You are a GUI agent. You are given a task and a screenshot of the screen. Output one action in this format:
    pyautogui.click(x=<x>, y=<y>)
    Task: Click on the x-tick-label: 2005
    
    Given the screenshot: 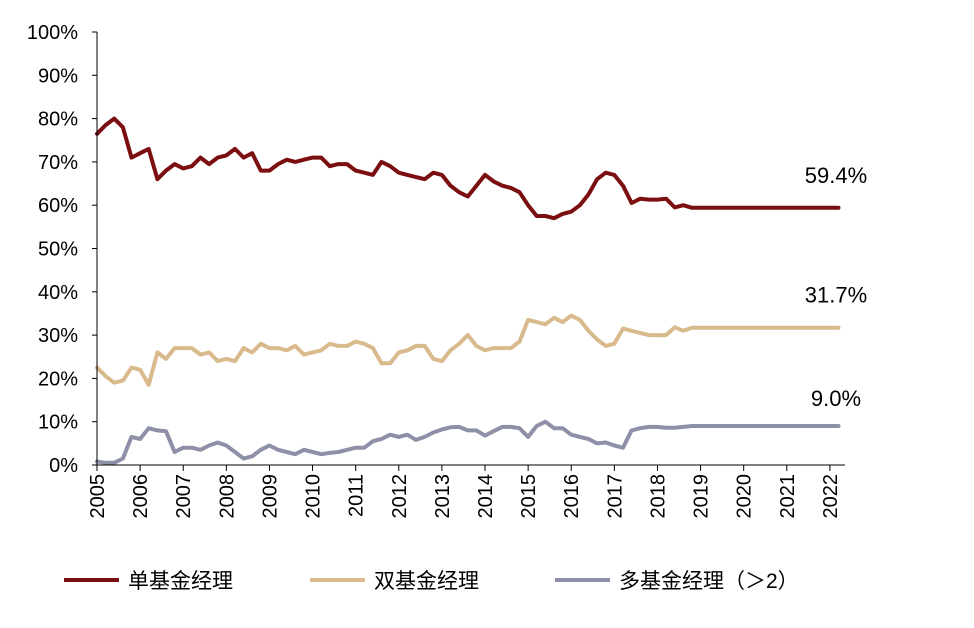 What is the action you would take?
    pyautogui.click(x=98, y=496)
    